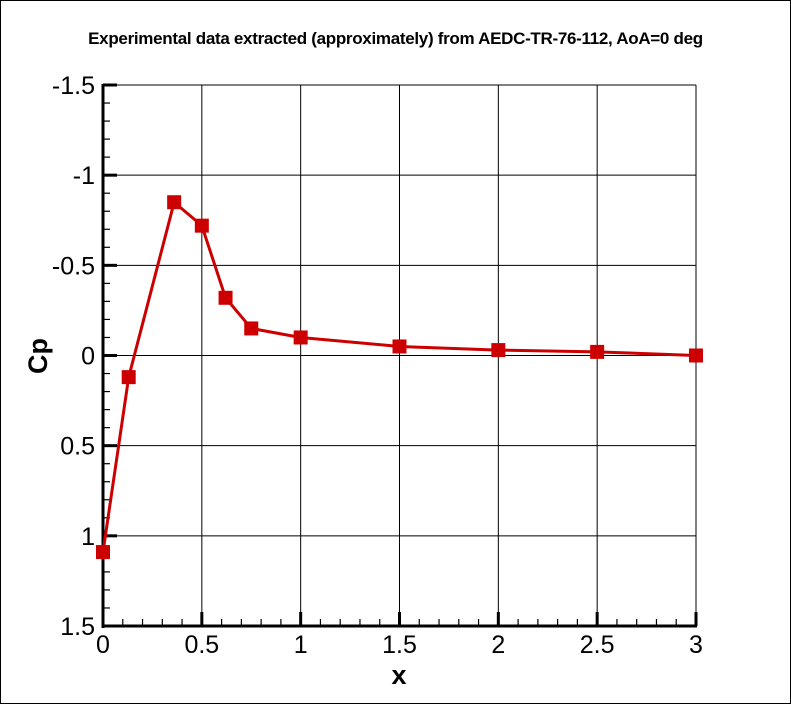 The width and height of the screenshot is (791, 704). What do you see at coordinates (88, 357) in the screenshot?
I see `y-tick-label: 0` at bounding box center [88, 357].